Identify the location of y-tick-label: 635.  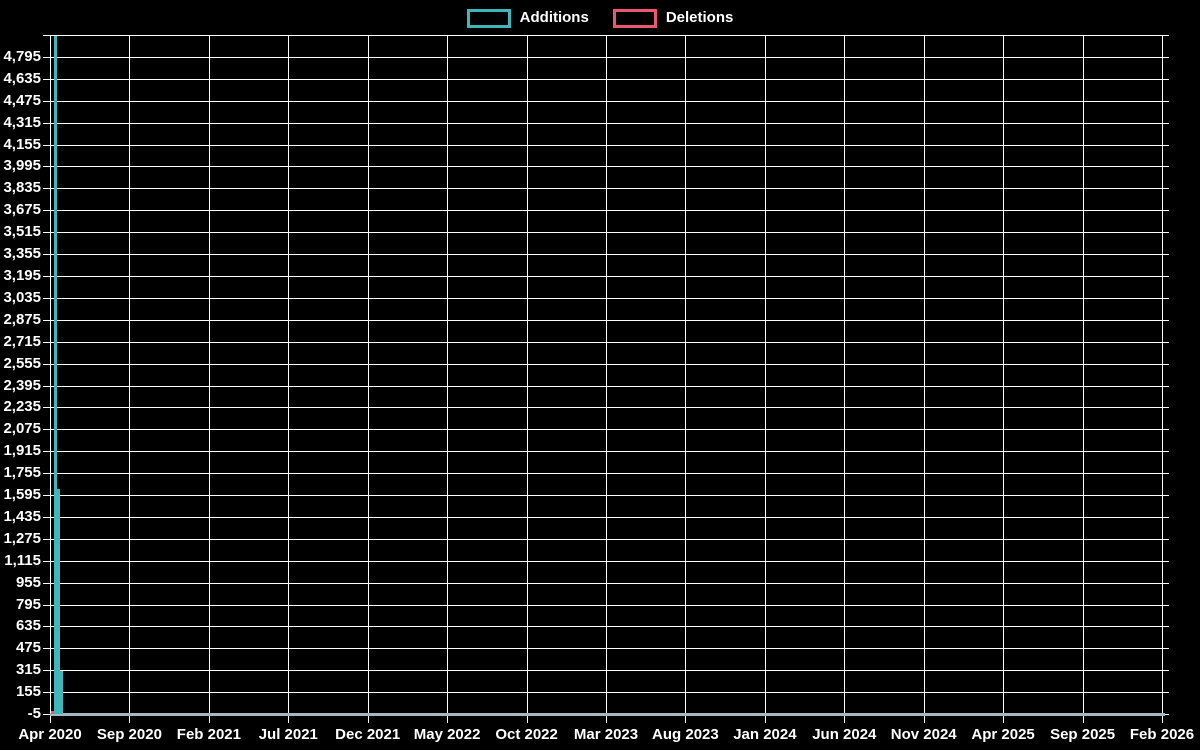
(28, 626).